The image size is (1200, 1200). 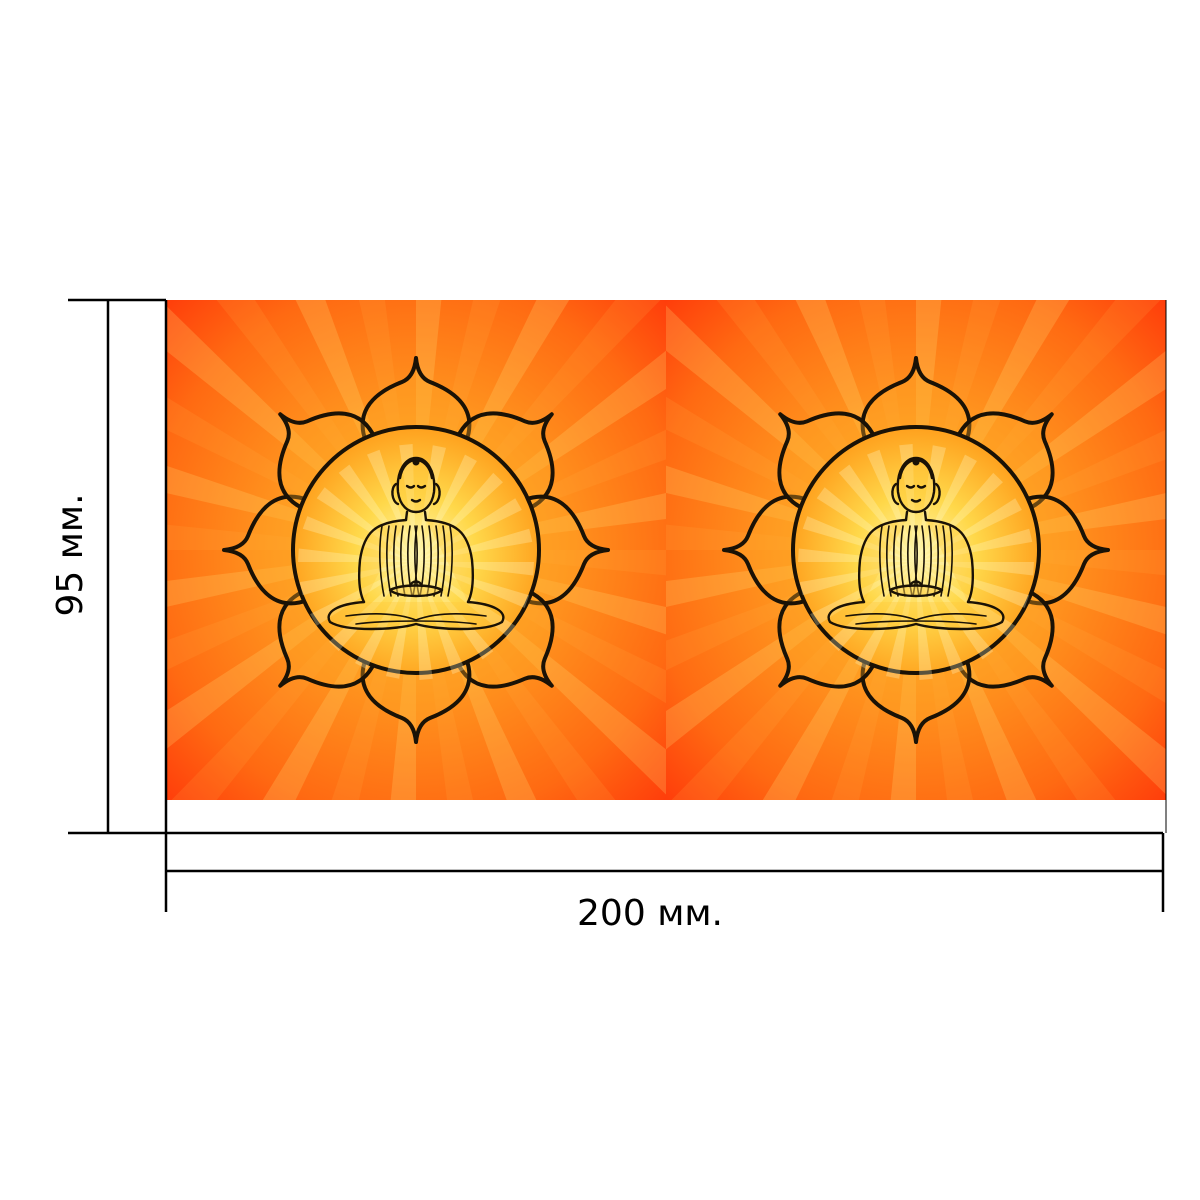 I want to click on height-label: 95 мм., so click(x=70, y=554).